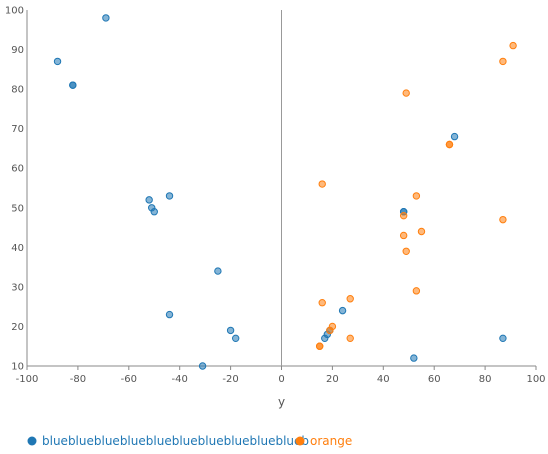  I want to click on x-tick-label: 100, so click(535, 379).